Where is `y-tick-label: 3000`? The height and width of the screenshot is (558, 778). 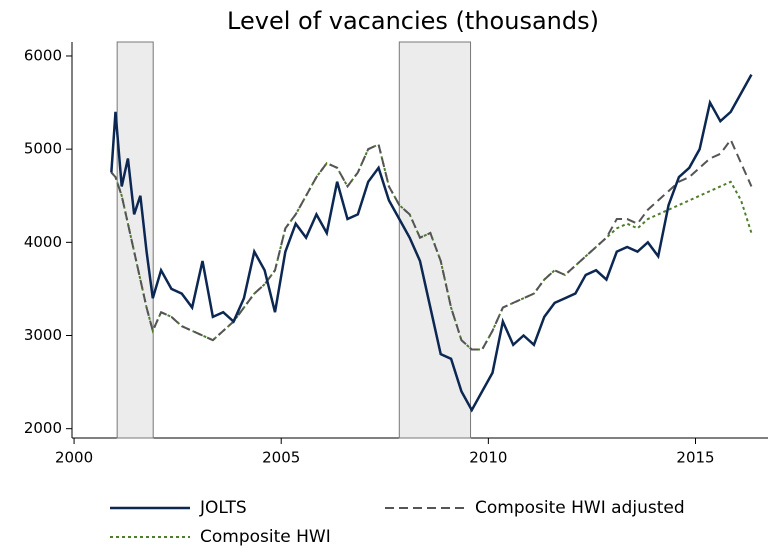
y-tick-label: 3000 is located at coordinates (43, 335).